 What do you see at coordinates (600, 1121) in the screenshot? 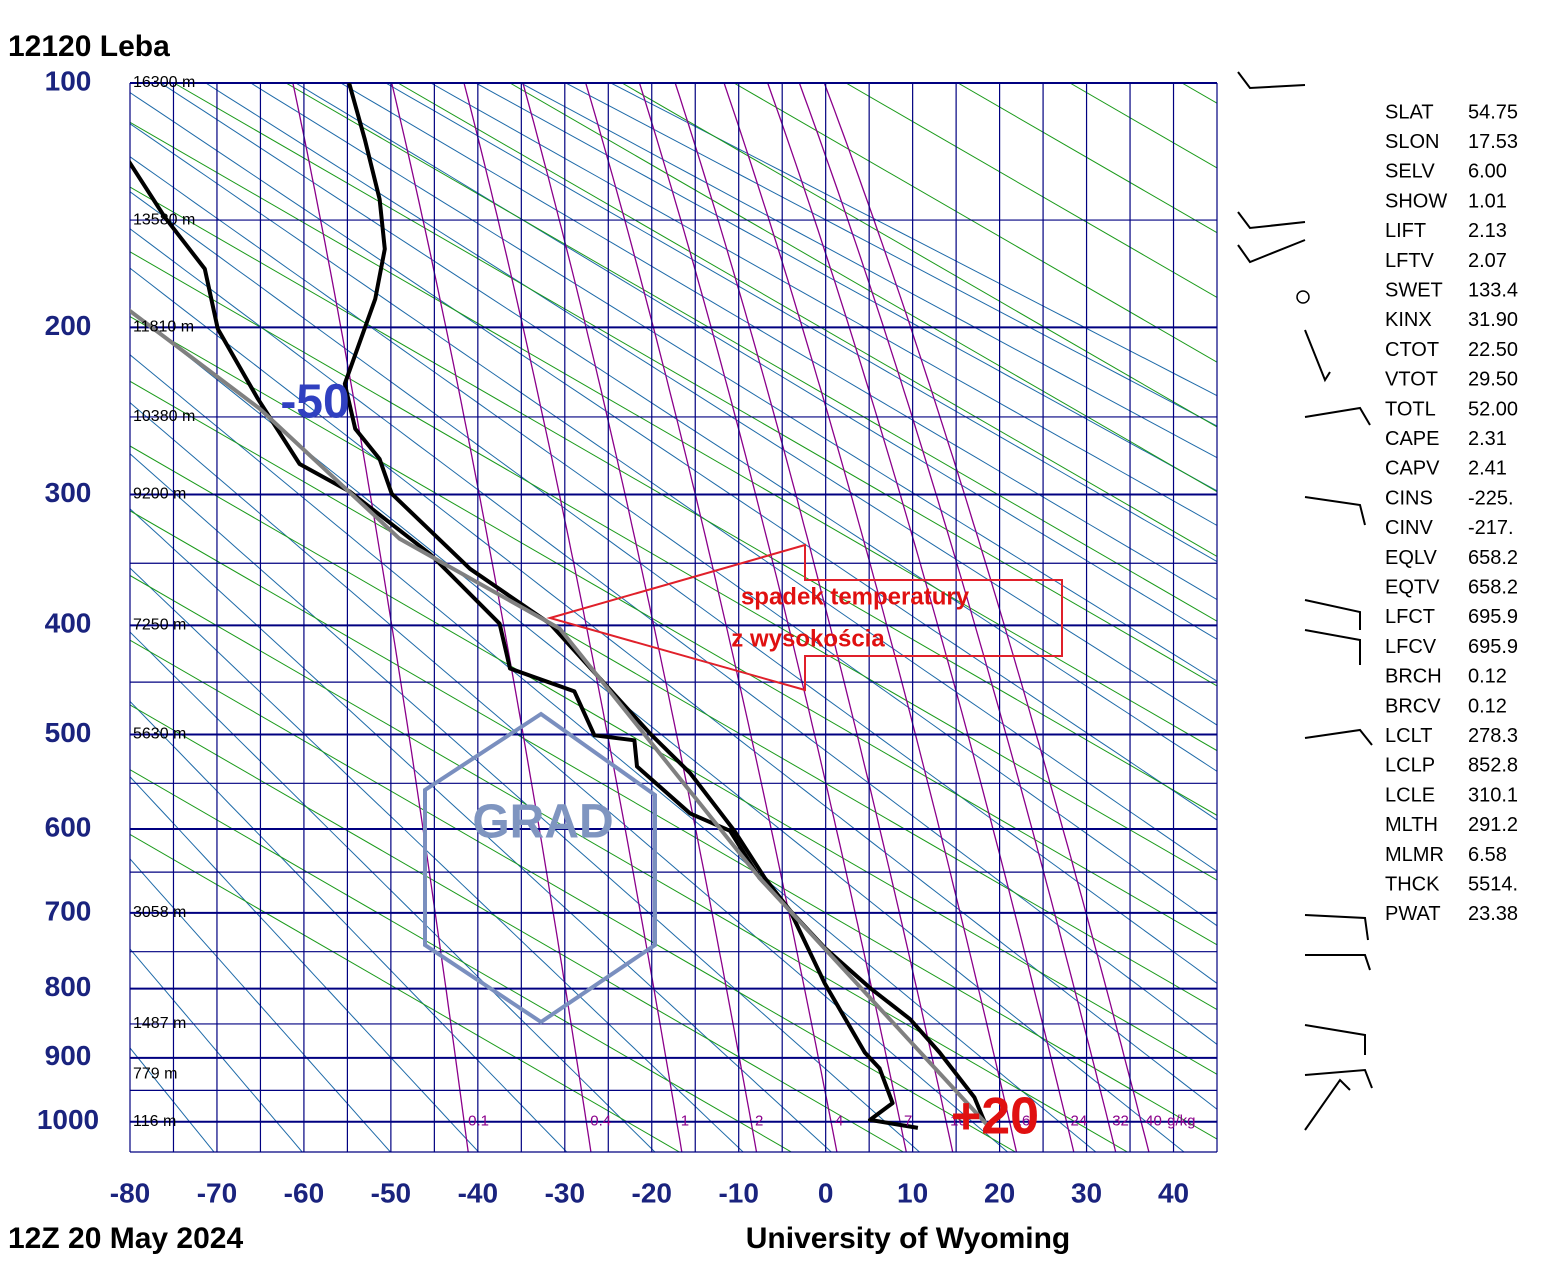
I see `mixing-ratio-label: 0.4` at bounding box center [600, 1121].